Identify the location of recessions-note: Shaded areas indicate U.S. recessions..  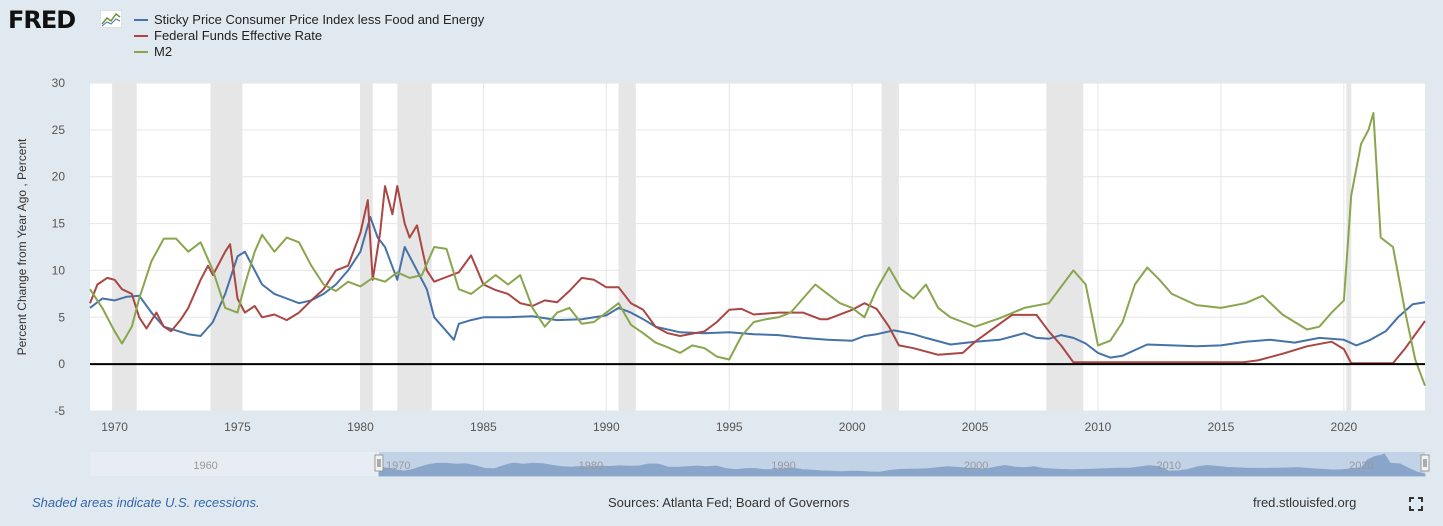
(146, 502).